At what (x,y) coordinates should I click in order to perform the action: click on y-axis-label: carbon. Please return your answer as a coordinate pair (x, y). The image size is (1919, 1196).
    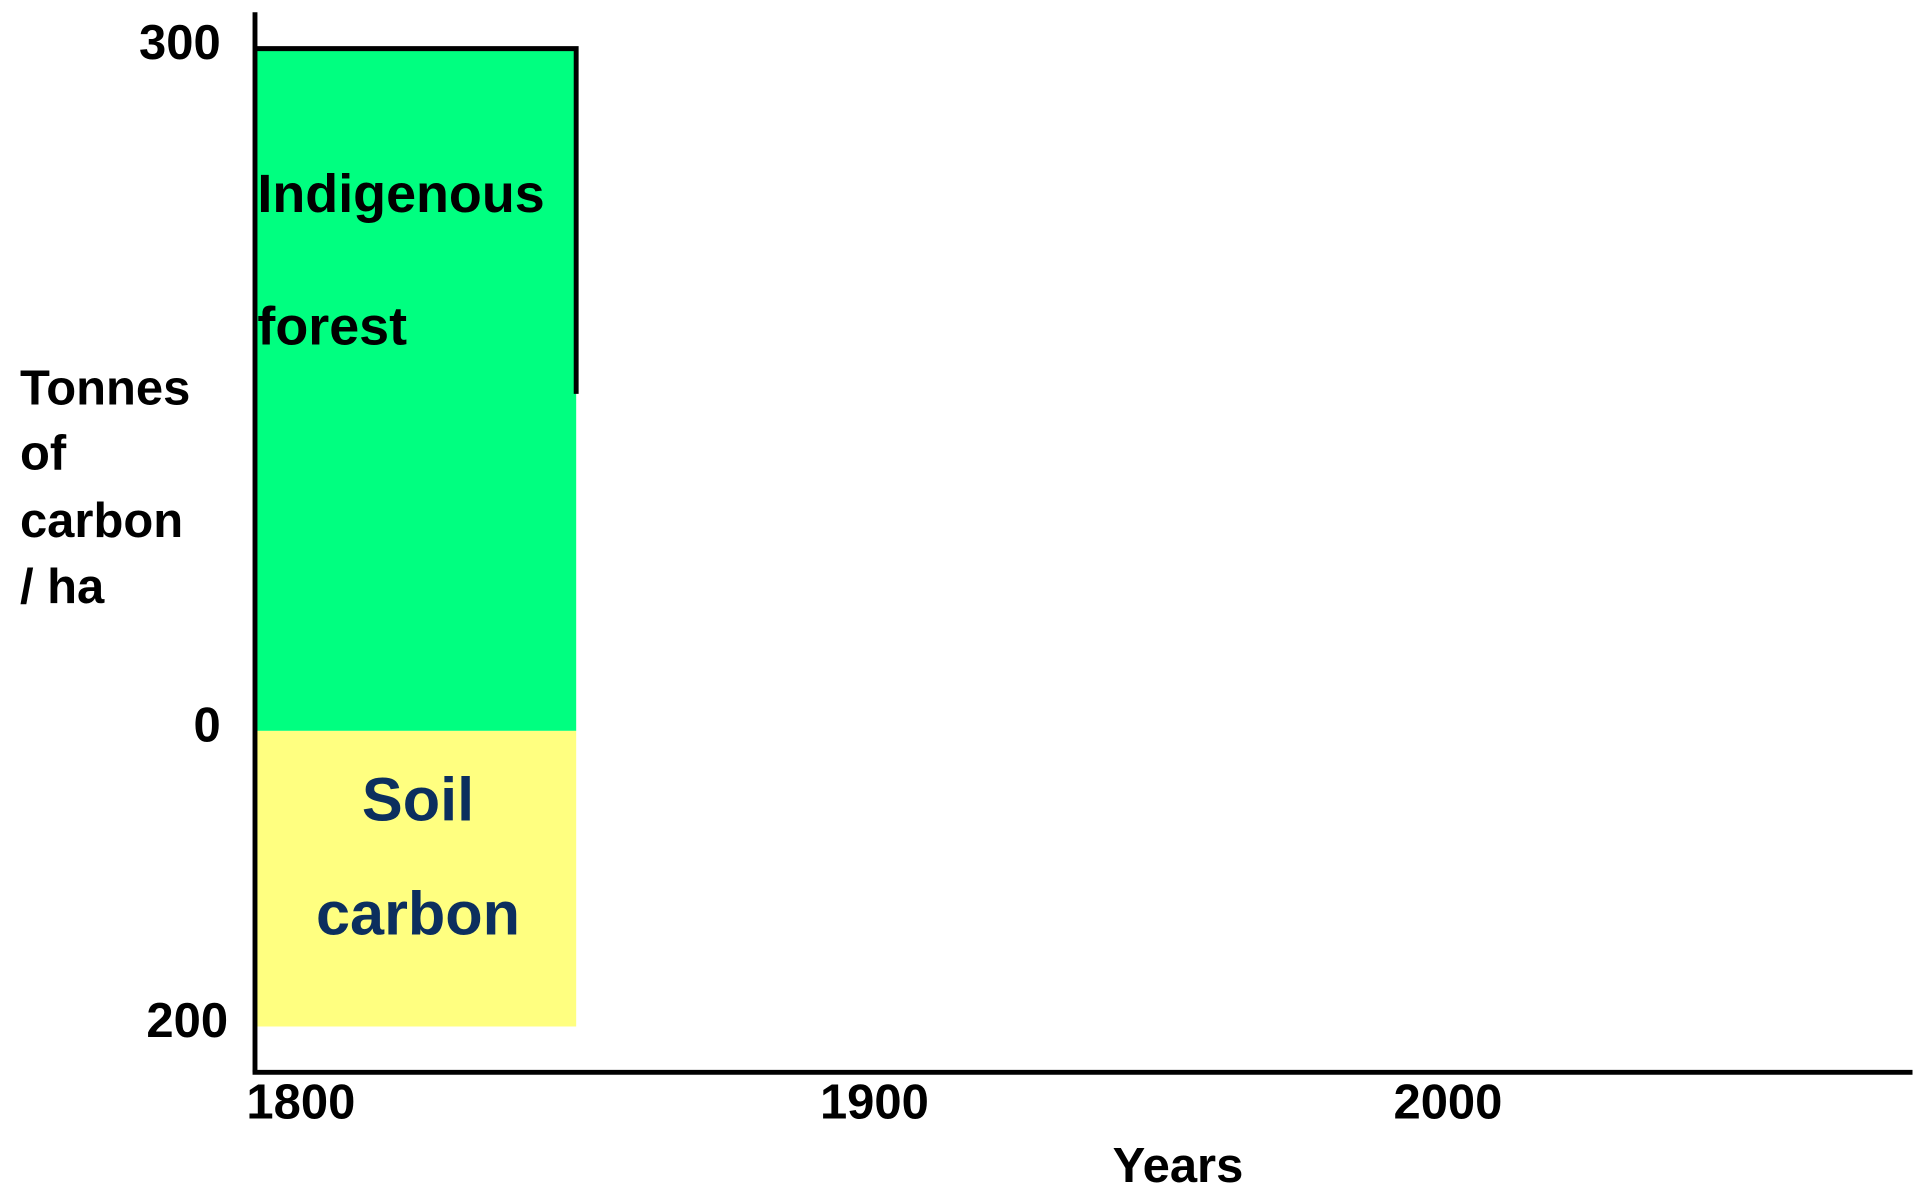
    Looking at the image, I should click on (101, 521).